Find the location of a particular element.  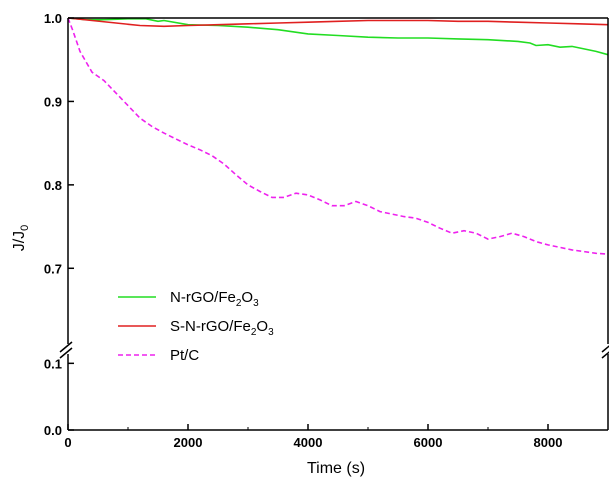

y-tick-label-upper: 0.8 is located at coordinates (53, 185).